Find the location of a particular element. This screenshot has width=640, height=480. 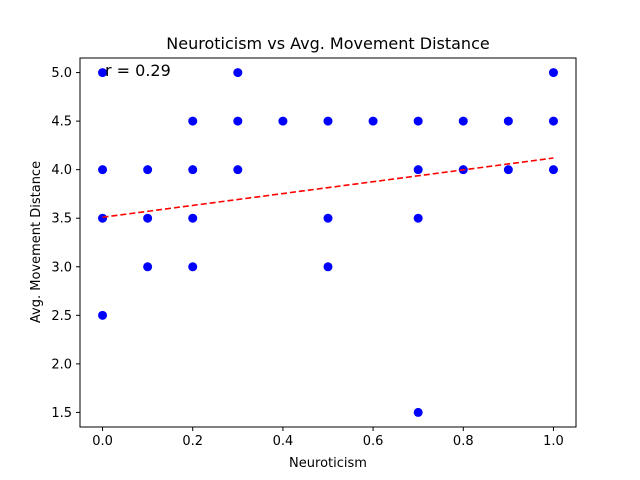

y-tick-label: 3.0 is located at coordinates (61, 267).